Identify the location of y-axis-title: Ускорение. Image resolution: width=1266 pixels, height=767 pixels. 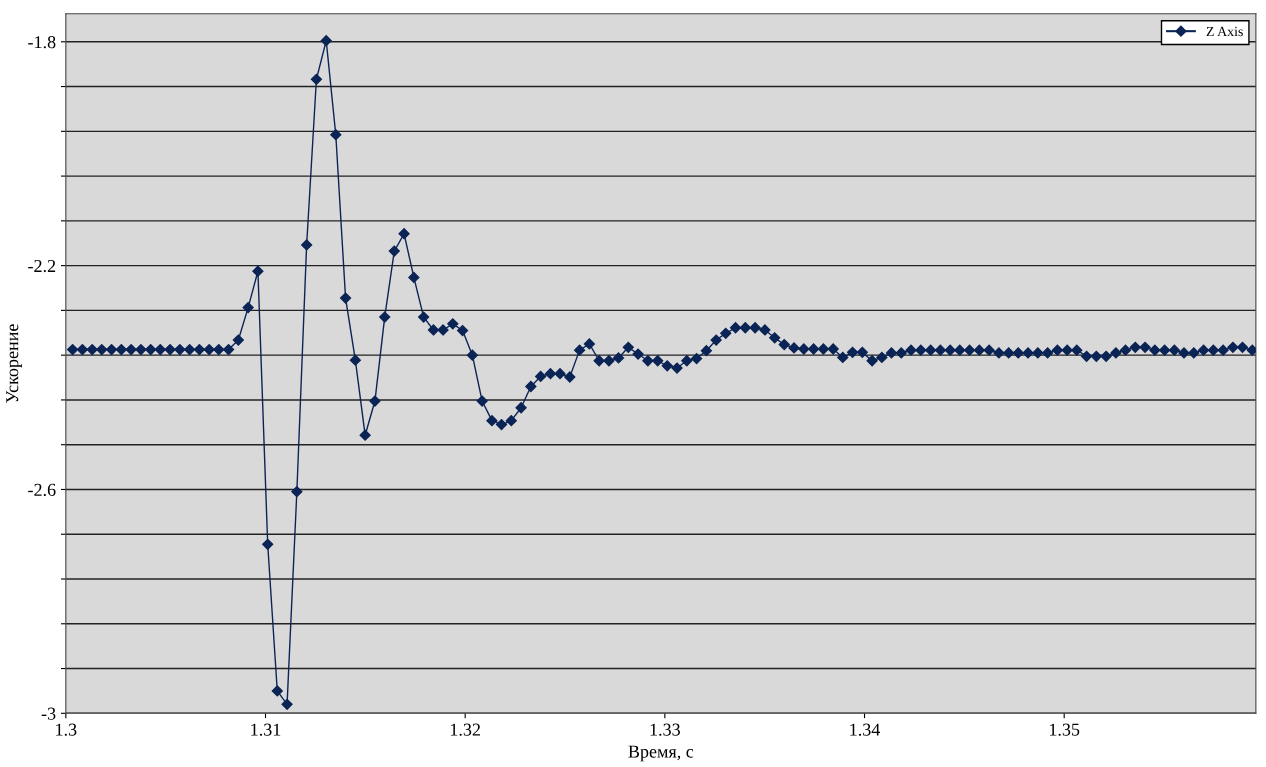
(14, 363).